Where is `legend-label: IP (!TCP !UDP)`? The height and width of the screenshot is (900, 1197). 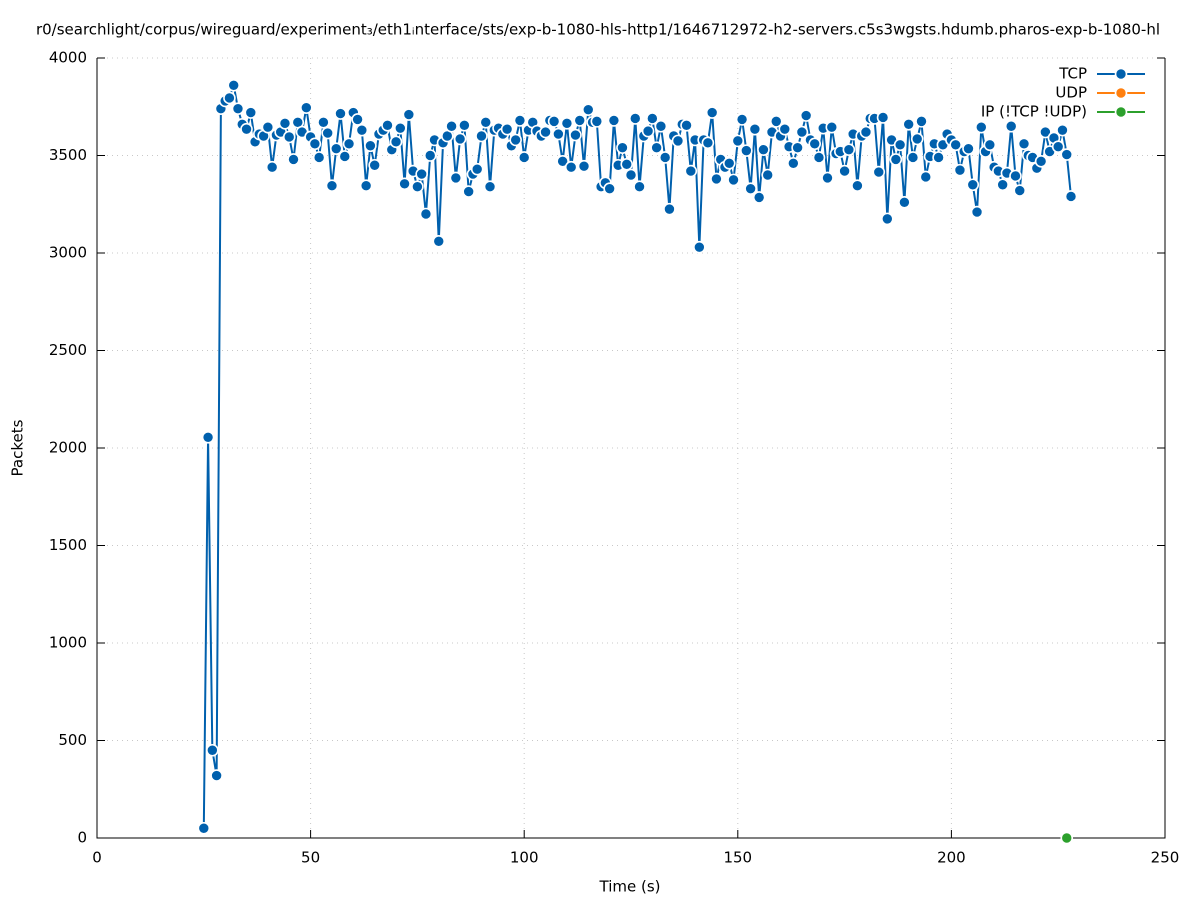
legend-label: IP (!TCP !UDP) is located at coordinates (1034, 112).